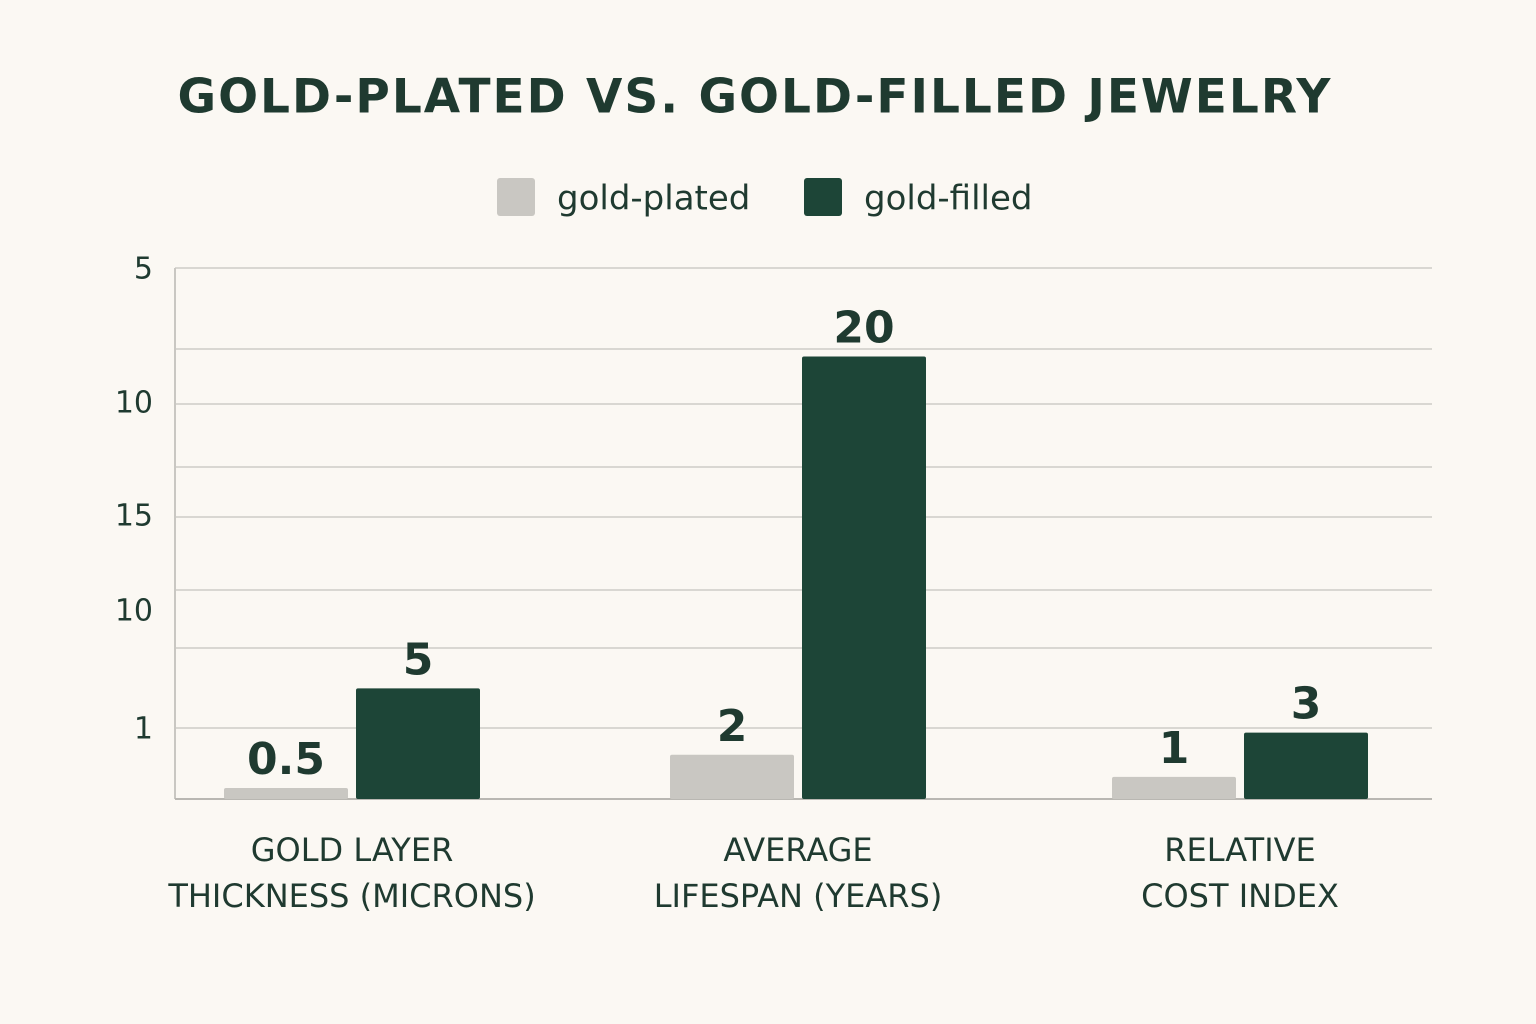 The width and height of the screenshot is (1536, 1024). What do you see at coordinates (1306, 704) in the screenshot?
I see `data-label: 3` at bounding box center [1306, 704].